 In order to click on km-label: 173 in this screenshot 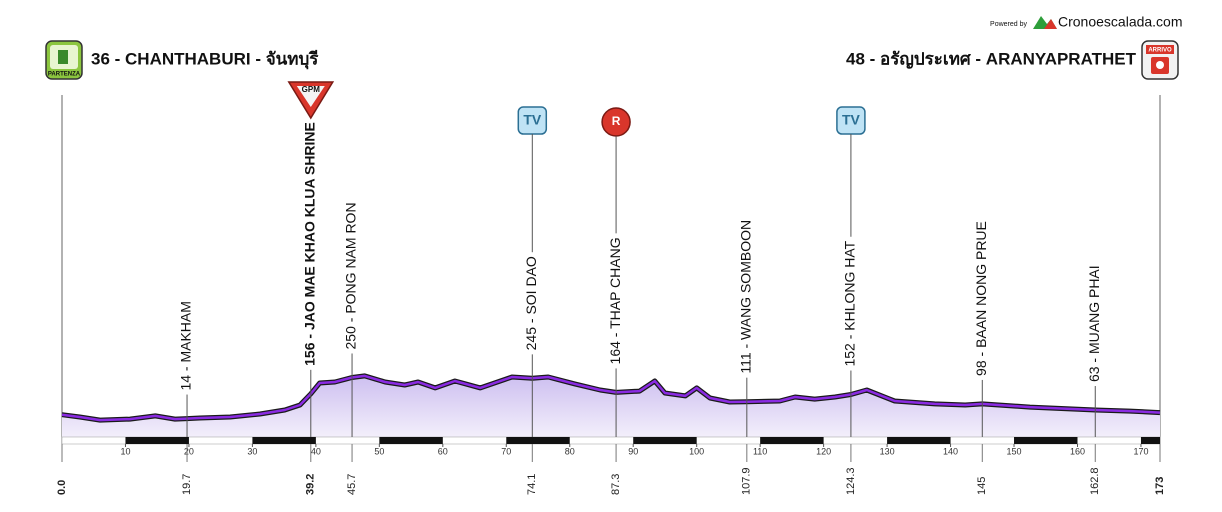, I will do `click(1160, 486)`.